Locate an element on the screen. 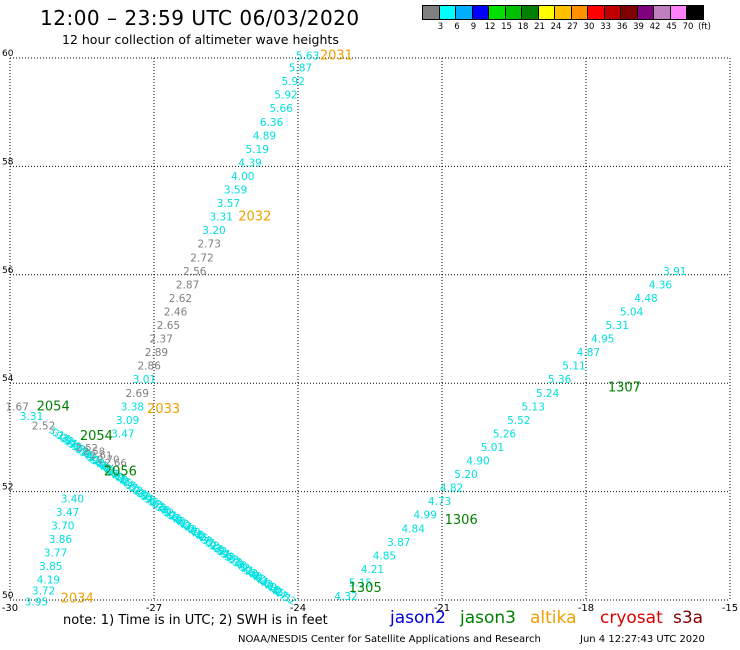 The image size is (740, 650). swh-value: 2.65 is located at coordinates (168, 326).